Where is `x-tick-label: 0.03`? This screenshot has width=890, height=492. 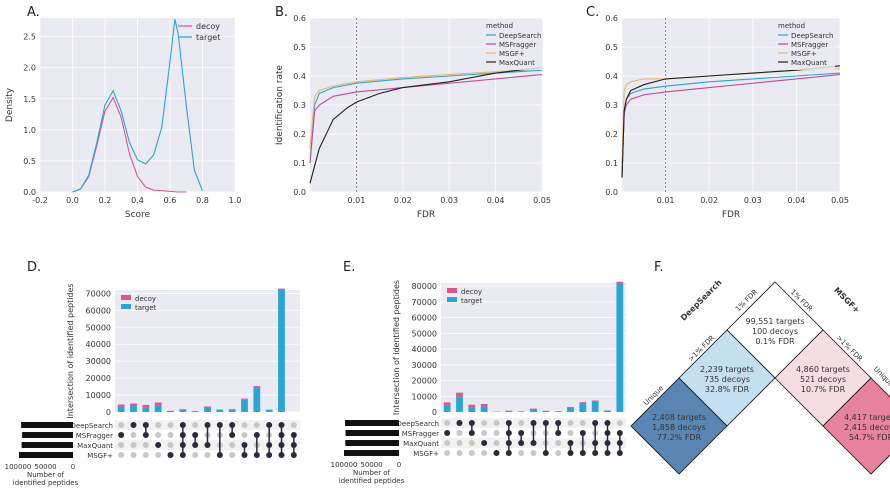
x-tick-label: 0.03 is located at coordinates (449, 200).